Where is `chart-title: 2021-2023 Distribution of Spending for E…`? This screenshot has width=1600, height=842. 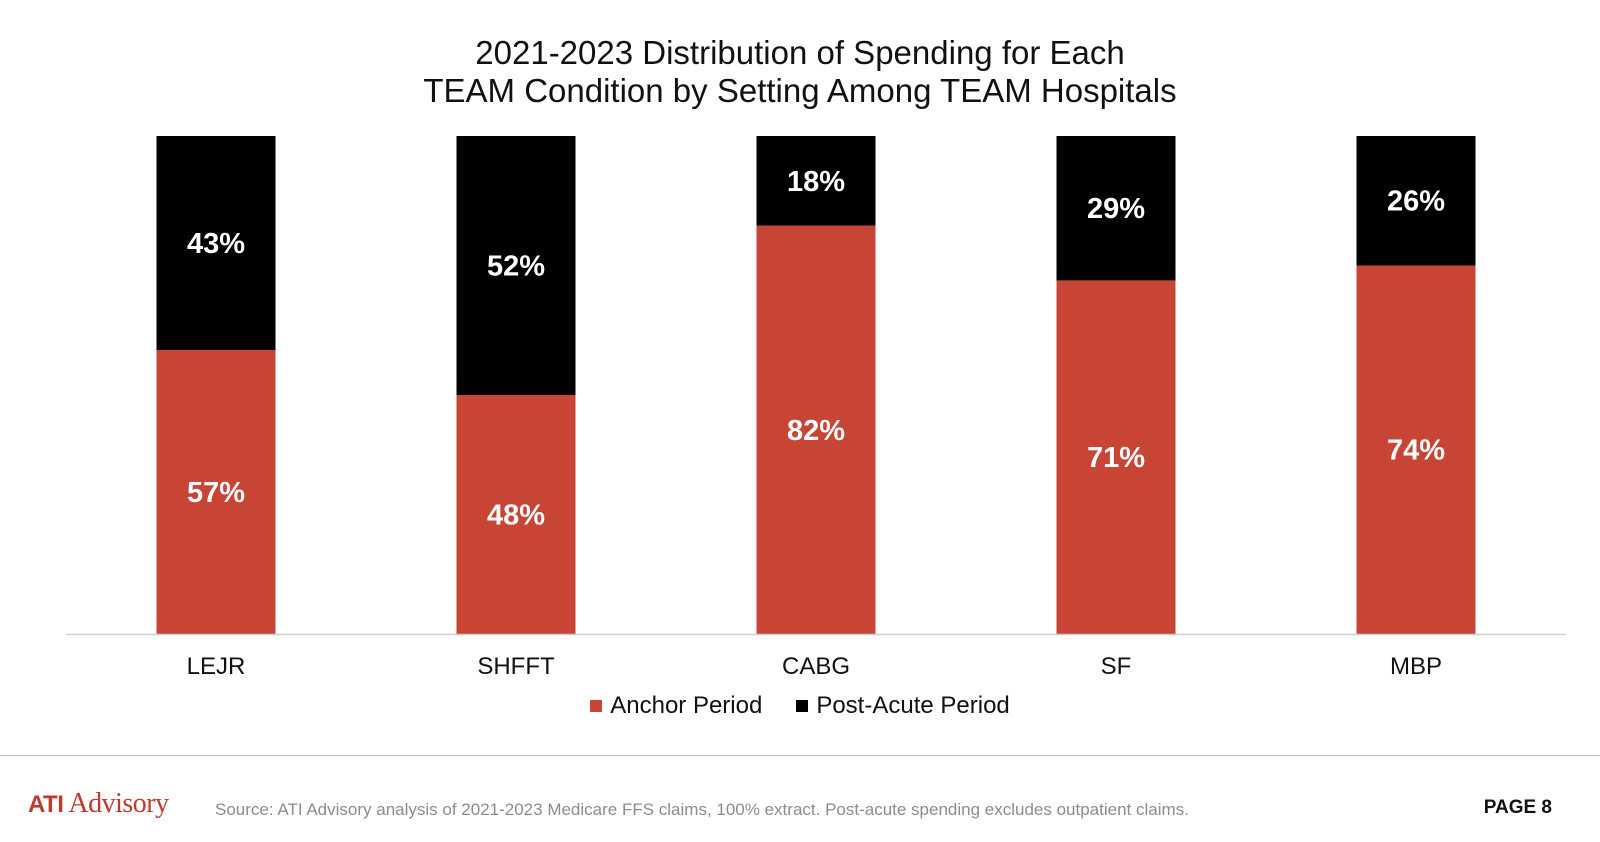 chart-title: 2021-2023 Distribution of Spending for E… is located at coordinates (800, 72).